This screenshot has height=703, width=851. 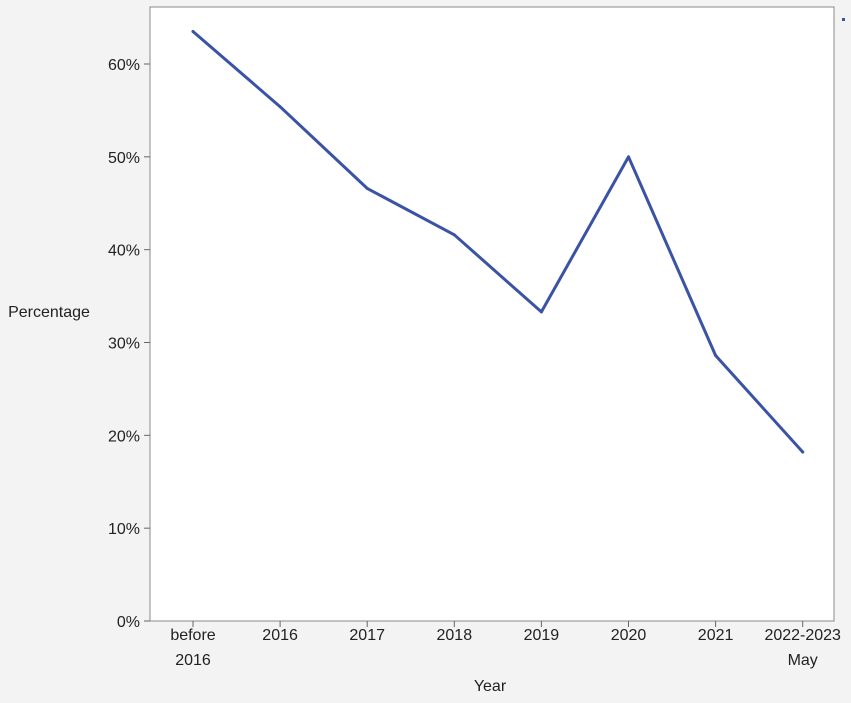 What do you see at coordinates (192, 635) in the screenshot?
I see `x-tick-label-line: before` at bounding box center [192, 635].